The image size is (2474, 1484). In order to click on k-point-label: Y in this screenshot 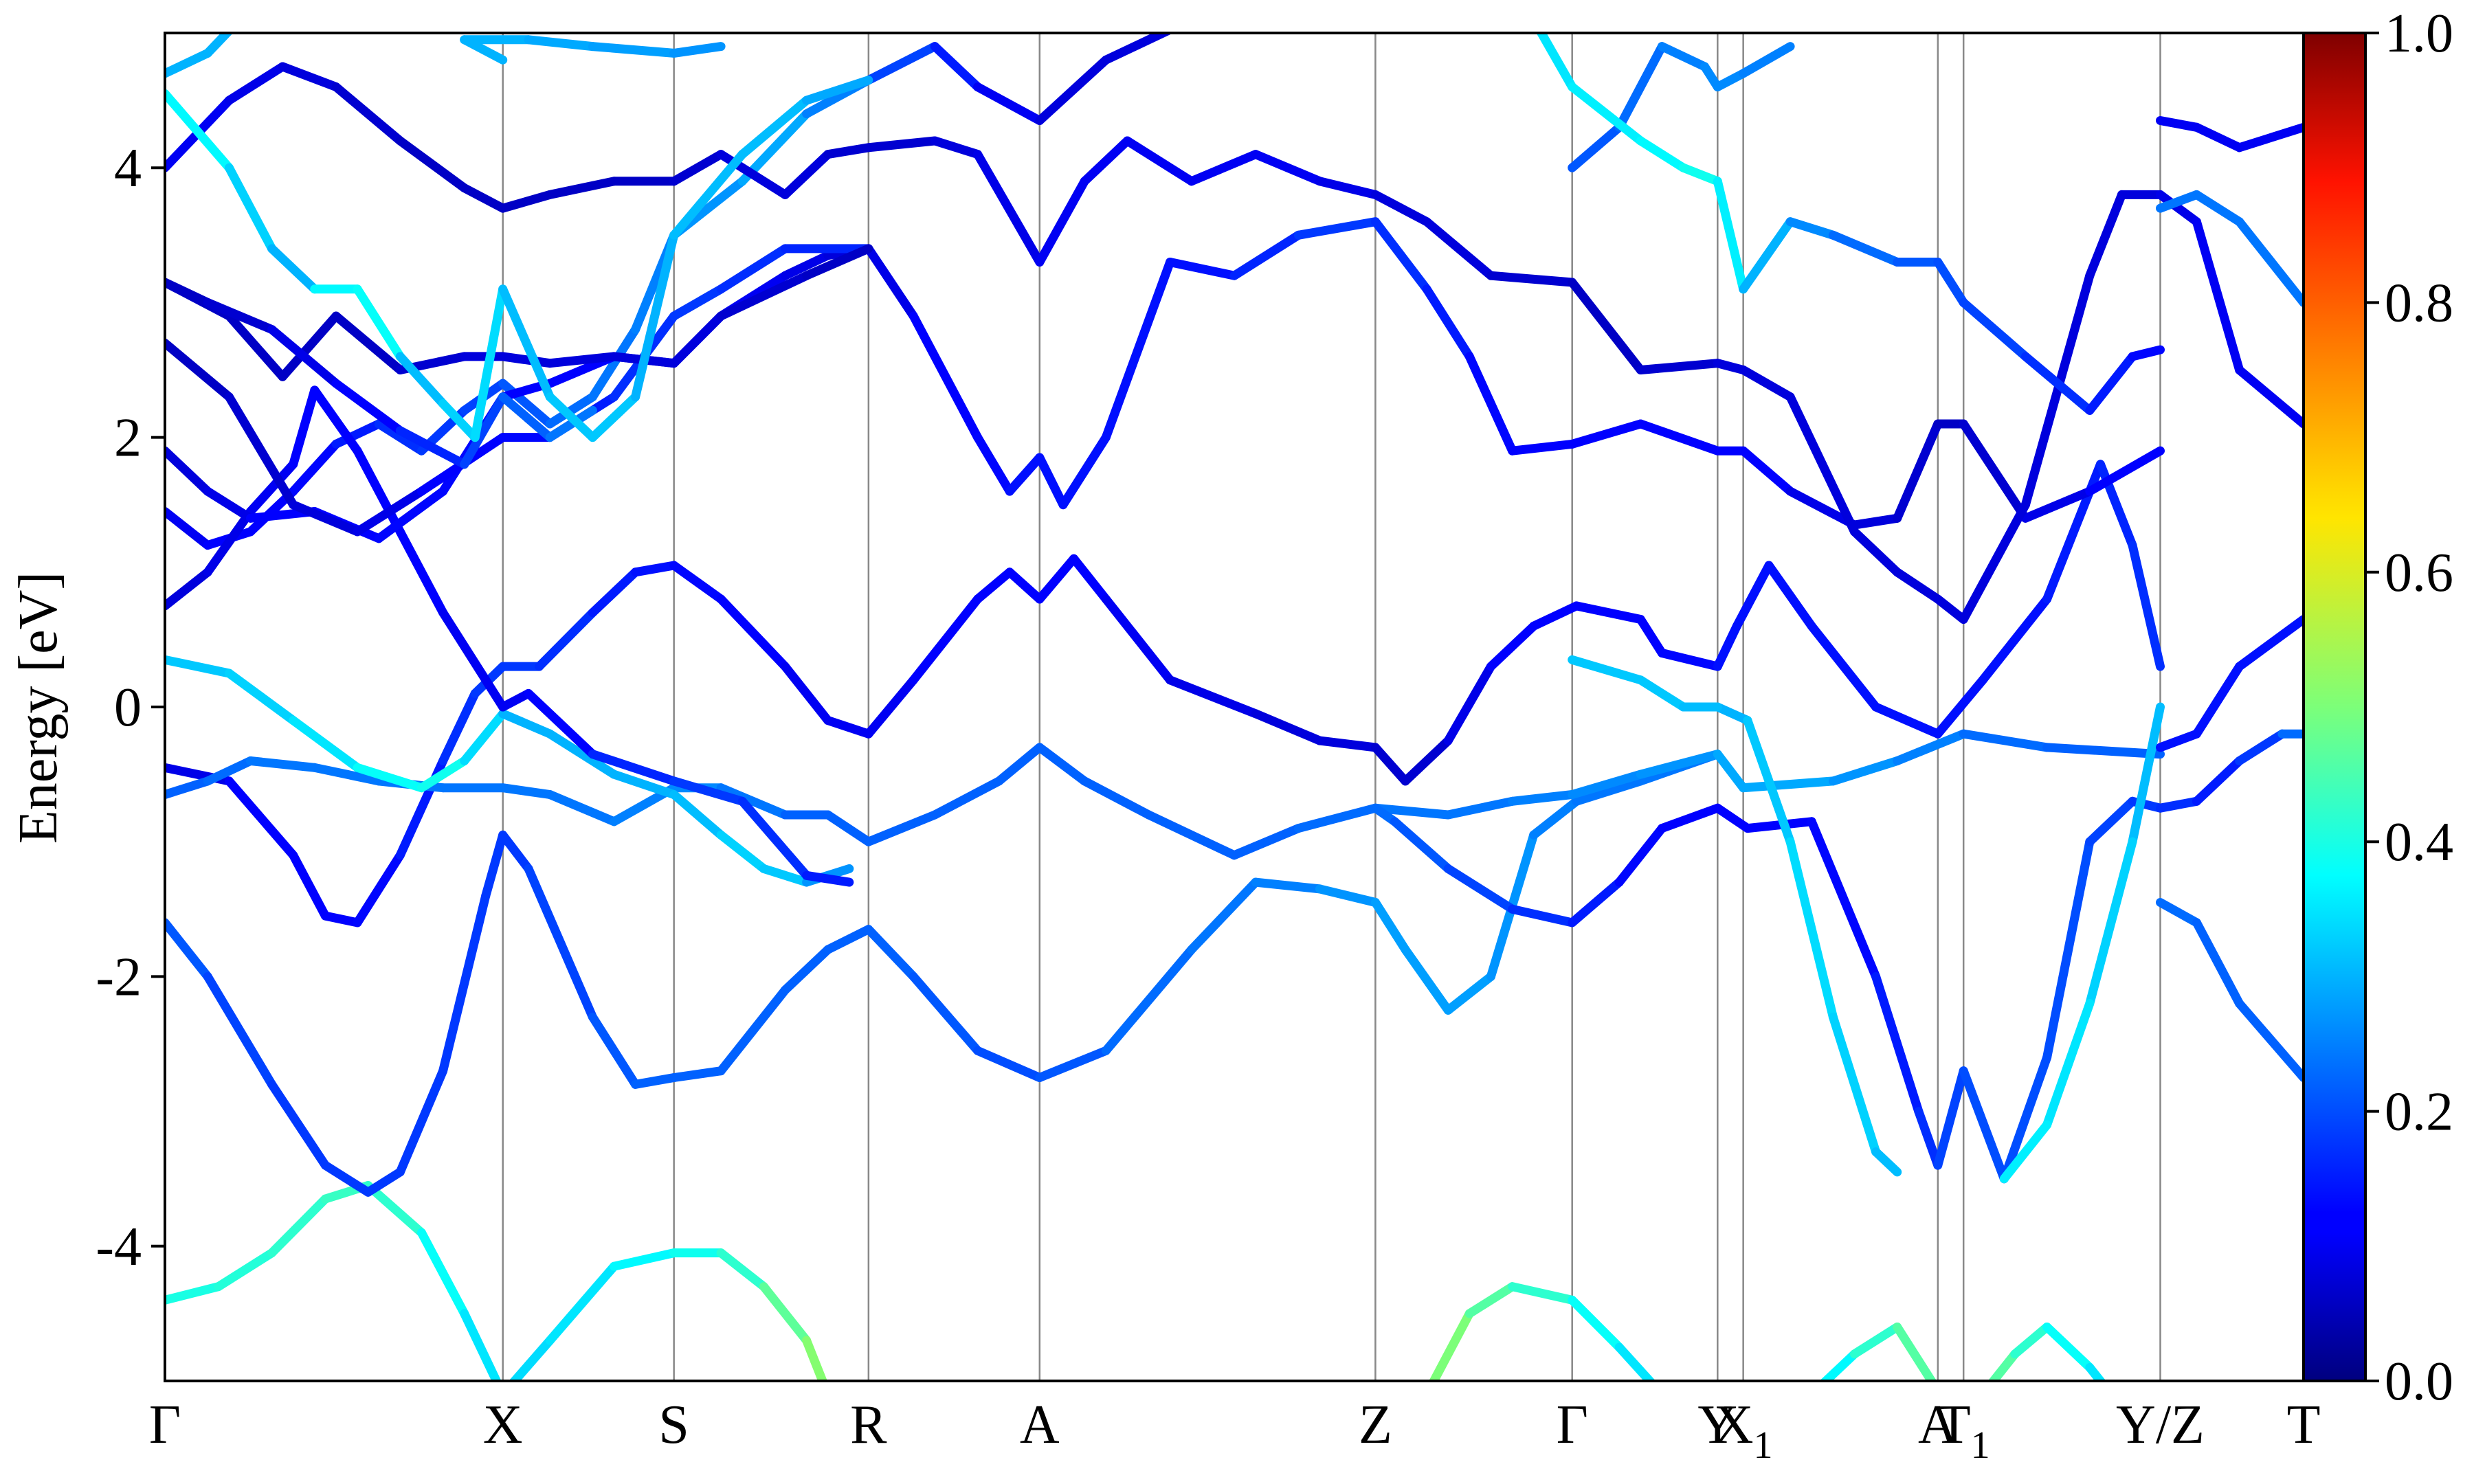, I will do `click(1717, 1425)`.